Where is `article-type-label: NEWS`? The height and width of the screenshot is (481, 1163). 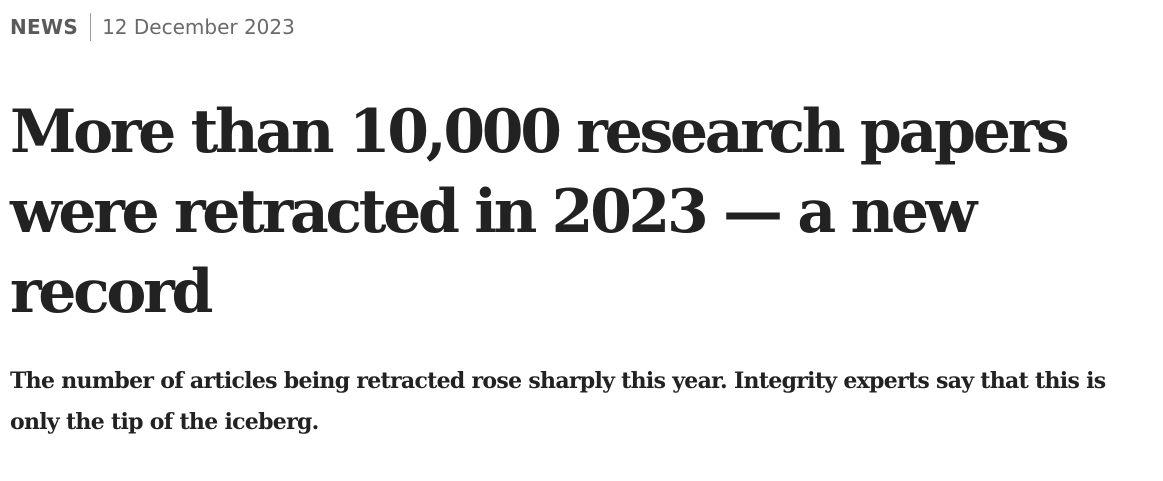 article-type-label: NEWS is located at coordinates (44, 27).